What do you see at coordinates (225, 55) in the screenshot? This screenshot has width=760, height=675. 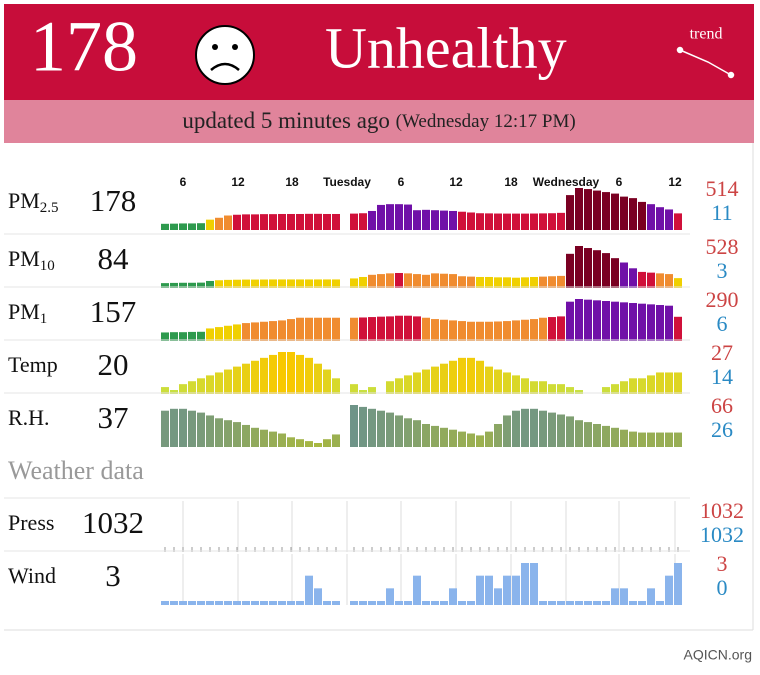 I see `sad-face` at bounding box center [225, 55].